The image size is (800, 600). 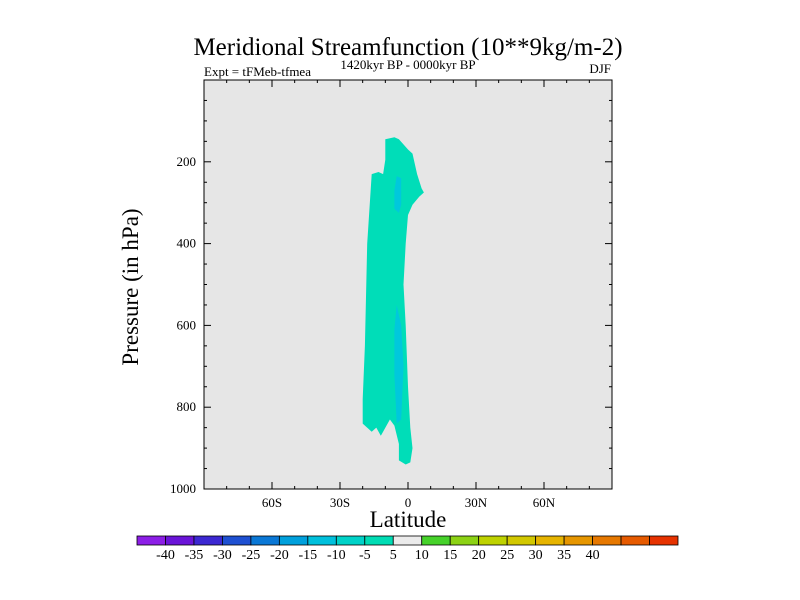 What do you see at coordinates (307, 555) in the screenshot?
I see `colorbar-label: -15` at bounding box center [307, 555].